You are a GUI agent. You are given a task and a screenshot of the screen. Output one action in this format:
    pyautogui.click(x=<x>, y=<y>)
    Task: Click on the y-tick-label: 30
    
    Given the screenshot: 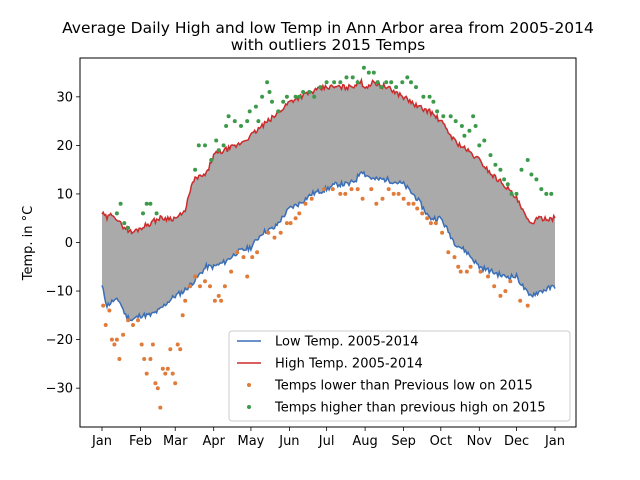 What is the action you would take?
    pyautogui.click(x=64, y=97)
    